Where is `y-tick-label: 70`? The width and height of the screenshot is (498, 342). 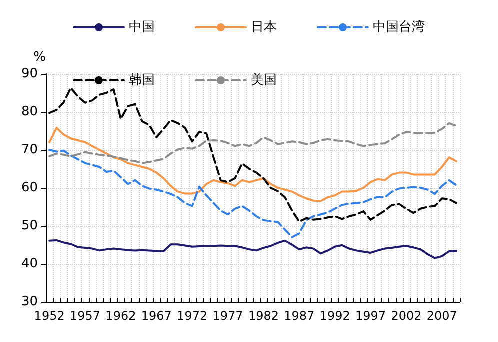 y-tick-label: 70 is located at coordinates (29, 150).